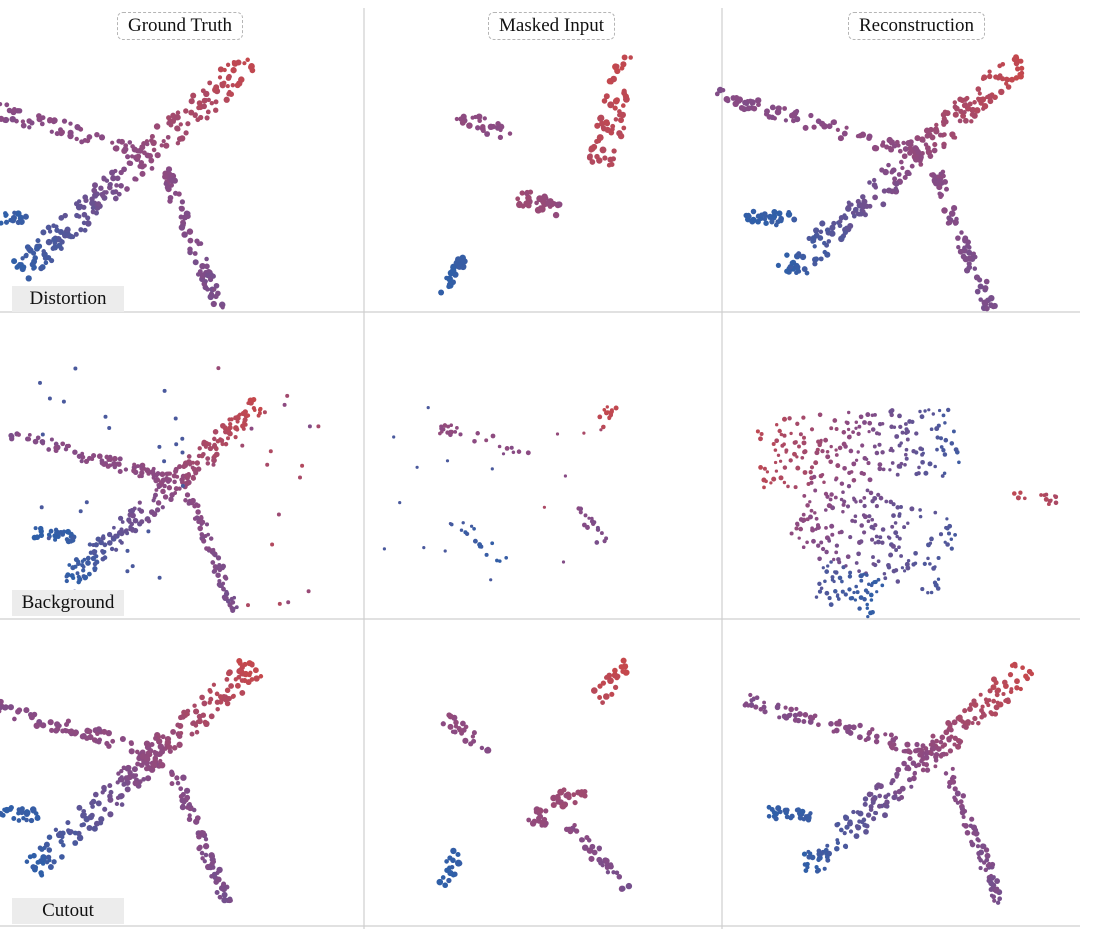  What do you see at coordinates (128, 183) in the screenshot?
I see `panel-distortion-ground-truth` at bounding box center [128, 183].